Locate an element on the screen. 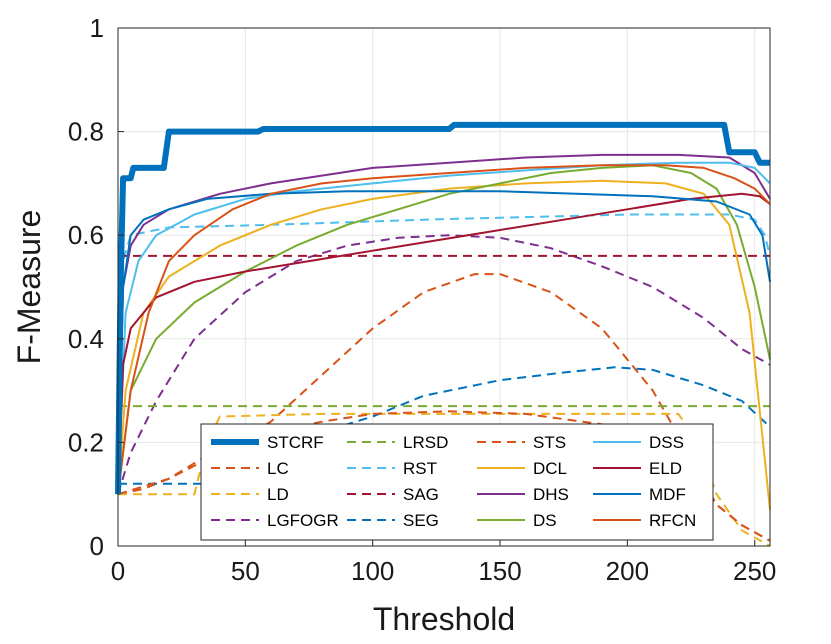 This screenshot has height=644, width=831. legend-label-sts: STS is located at coordinates (549, 442).